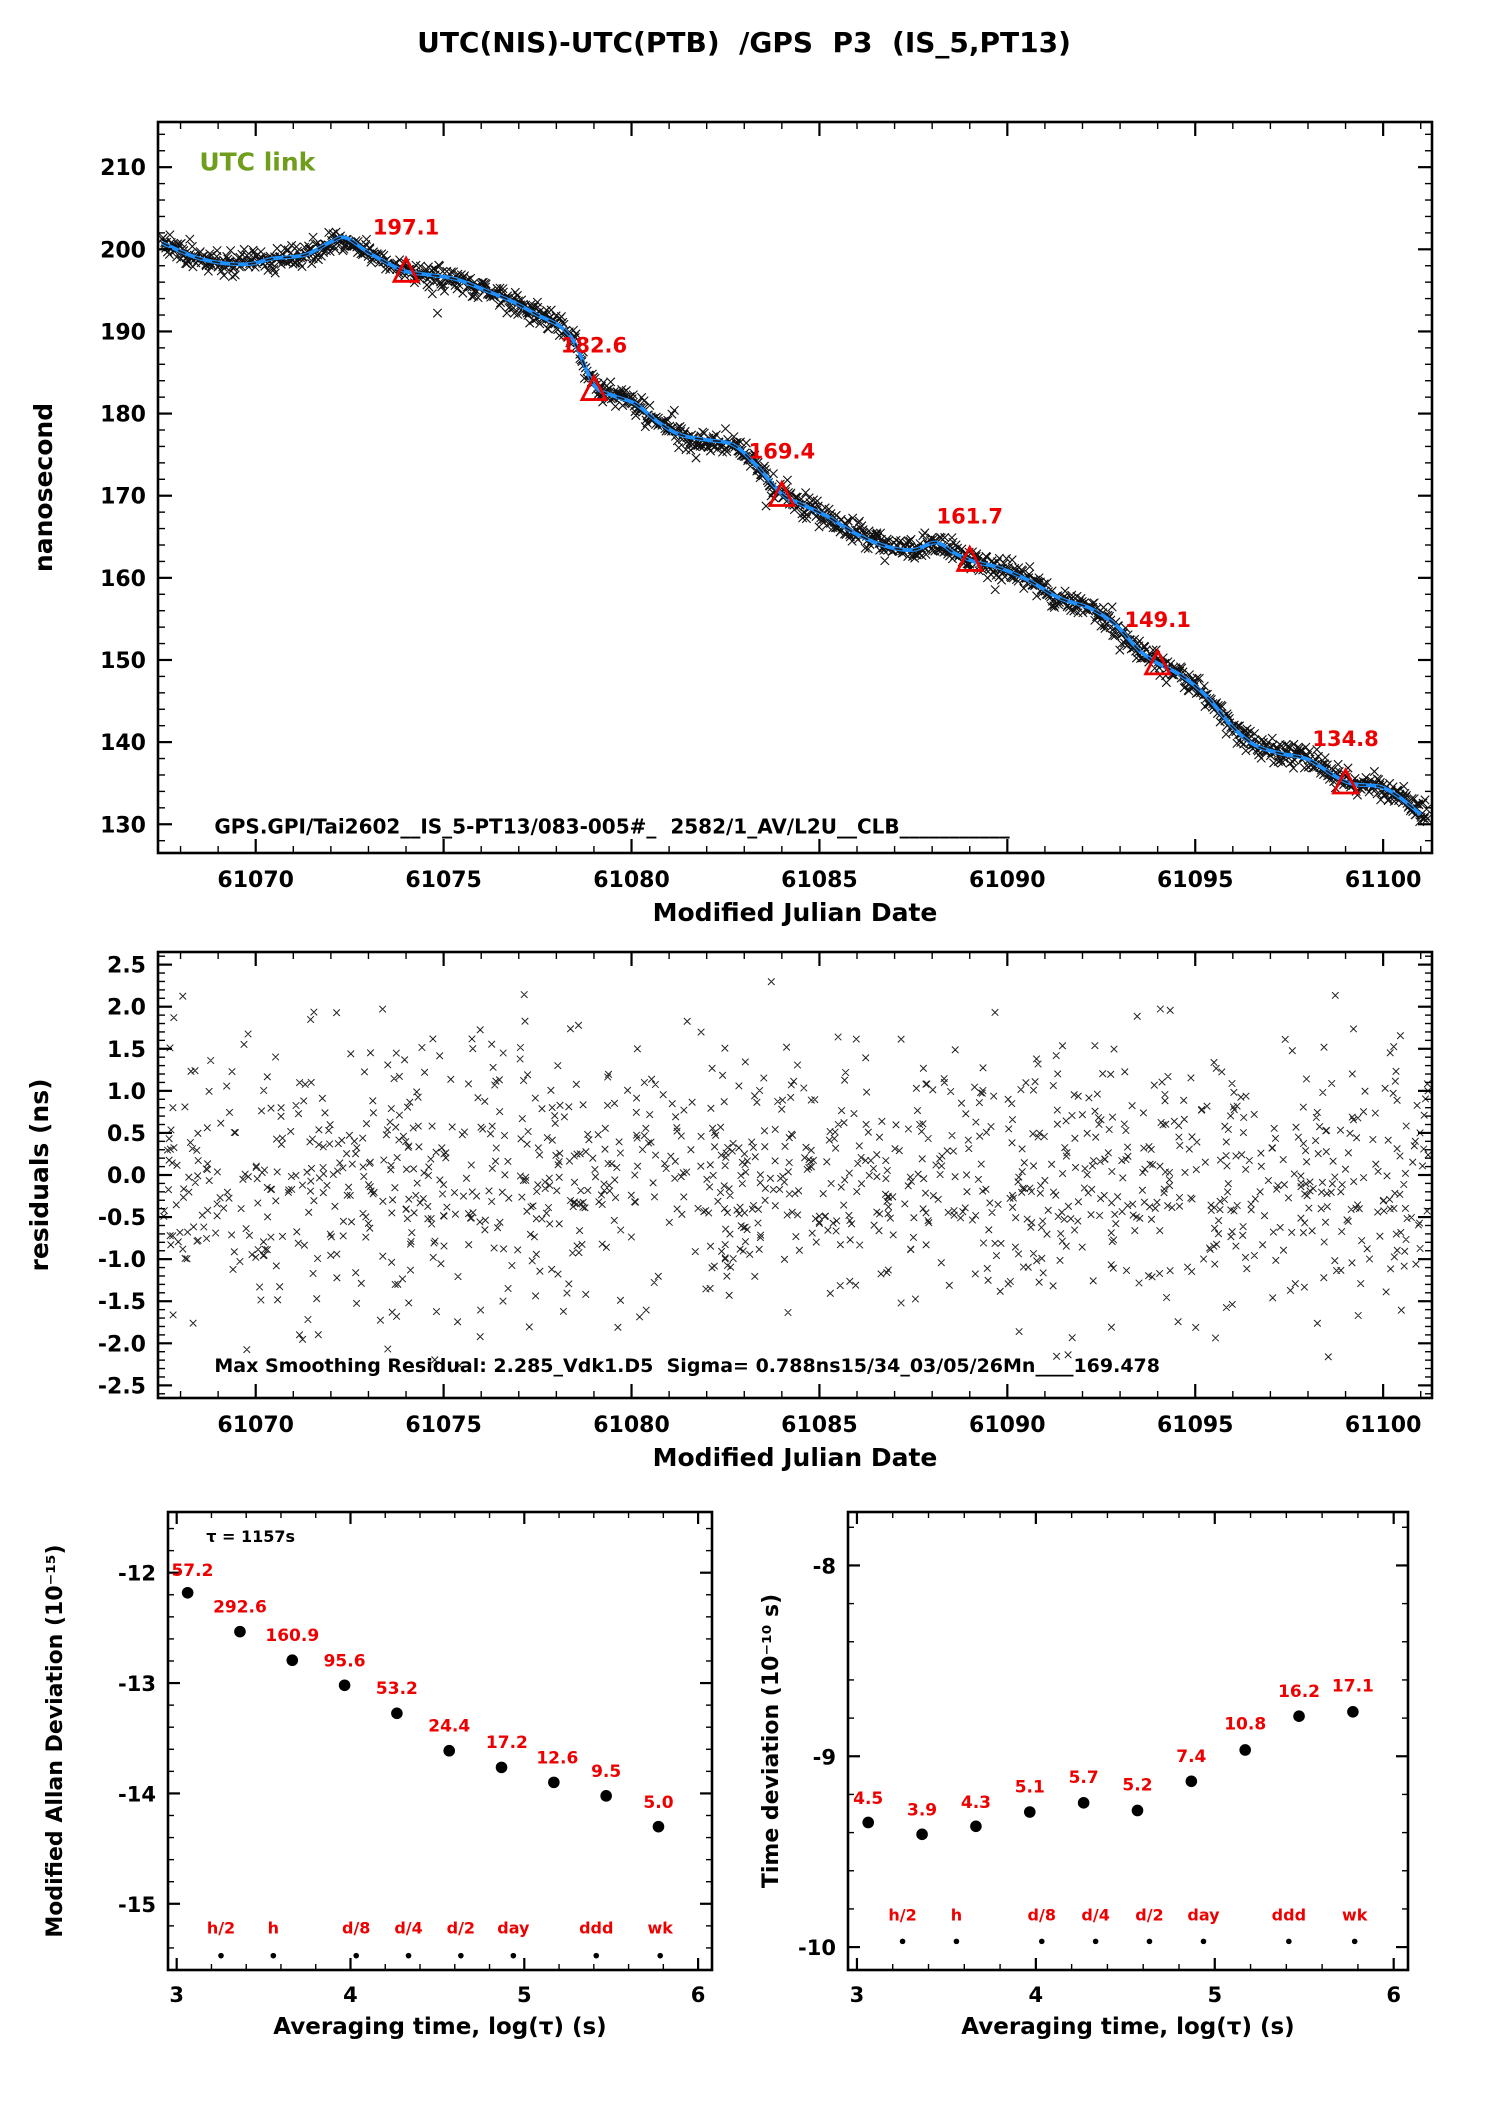 Image resolution: width=1488 pixels, height=2105 pixels. I want to click on svg-text: 292.6, so click(240, 1607).